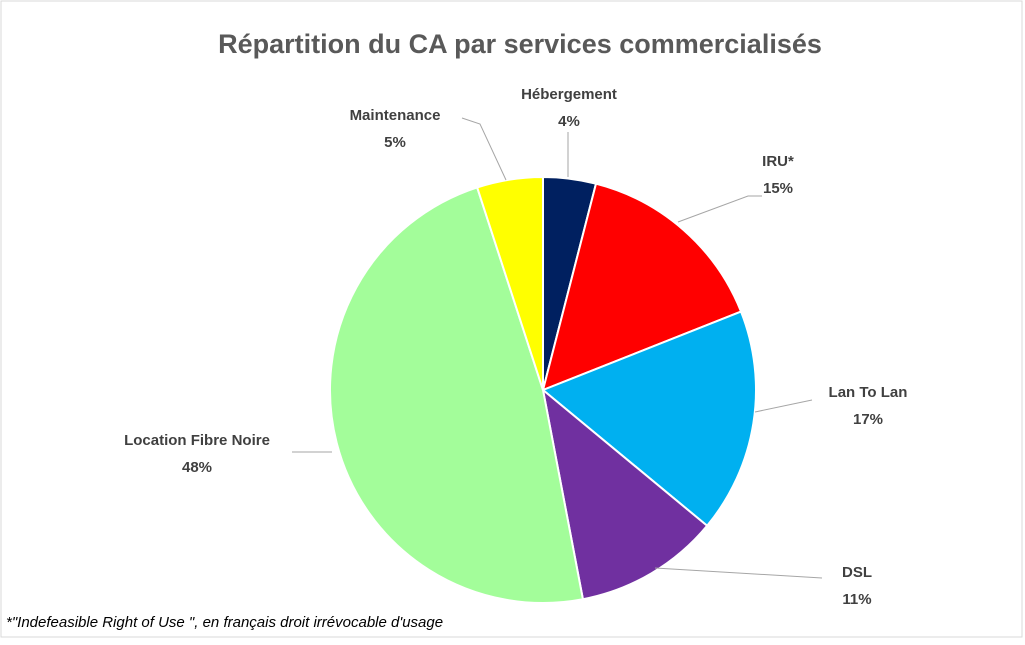  Describe the element at coordinates (868, 419) in the screenshot. I see `value-label: 17%` at that location.